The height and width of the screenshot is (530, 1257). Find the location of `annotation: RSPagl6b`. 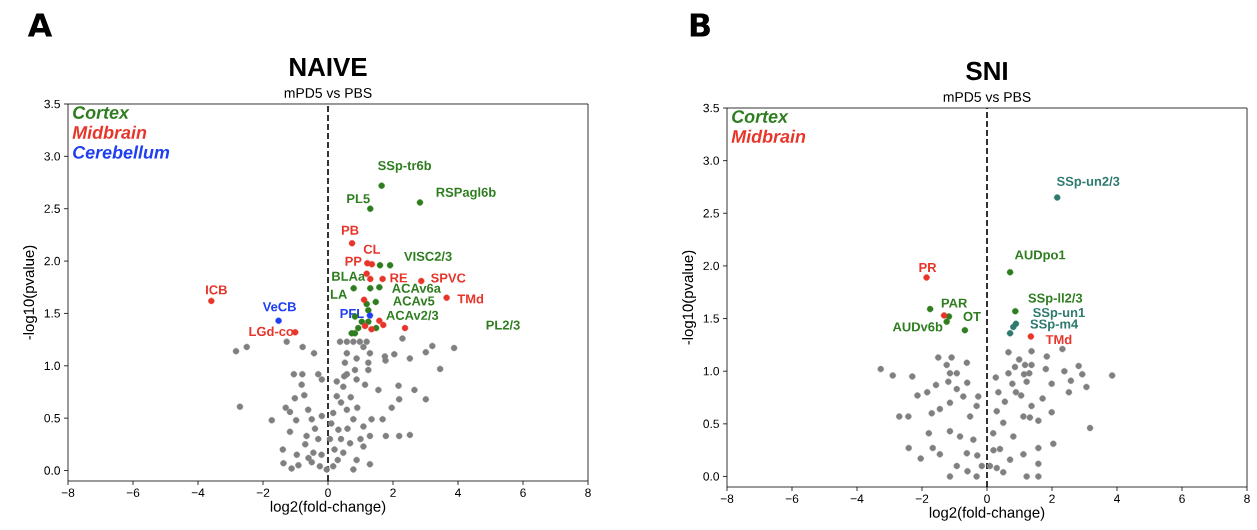

annotation: RSPagl6b is located at coordinates (466, 193).